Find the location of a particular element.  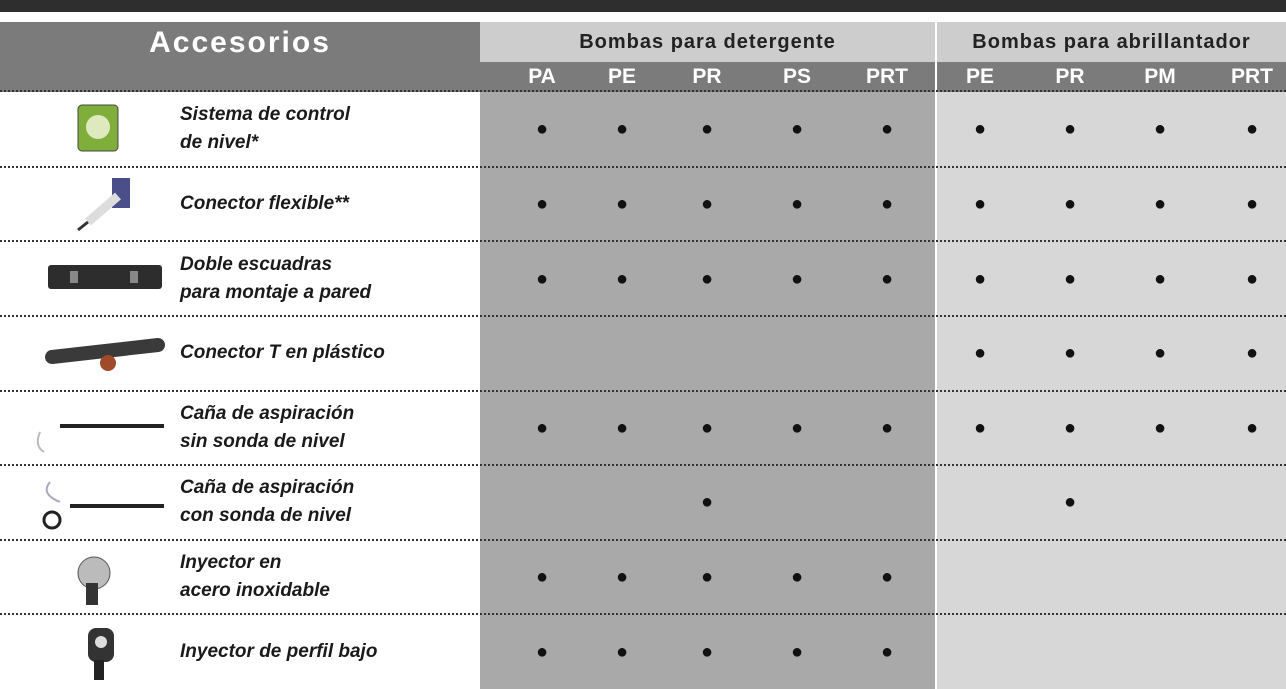

column-header: PA is located at coordinates (542, 76).